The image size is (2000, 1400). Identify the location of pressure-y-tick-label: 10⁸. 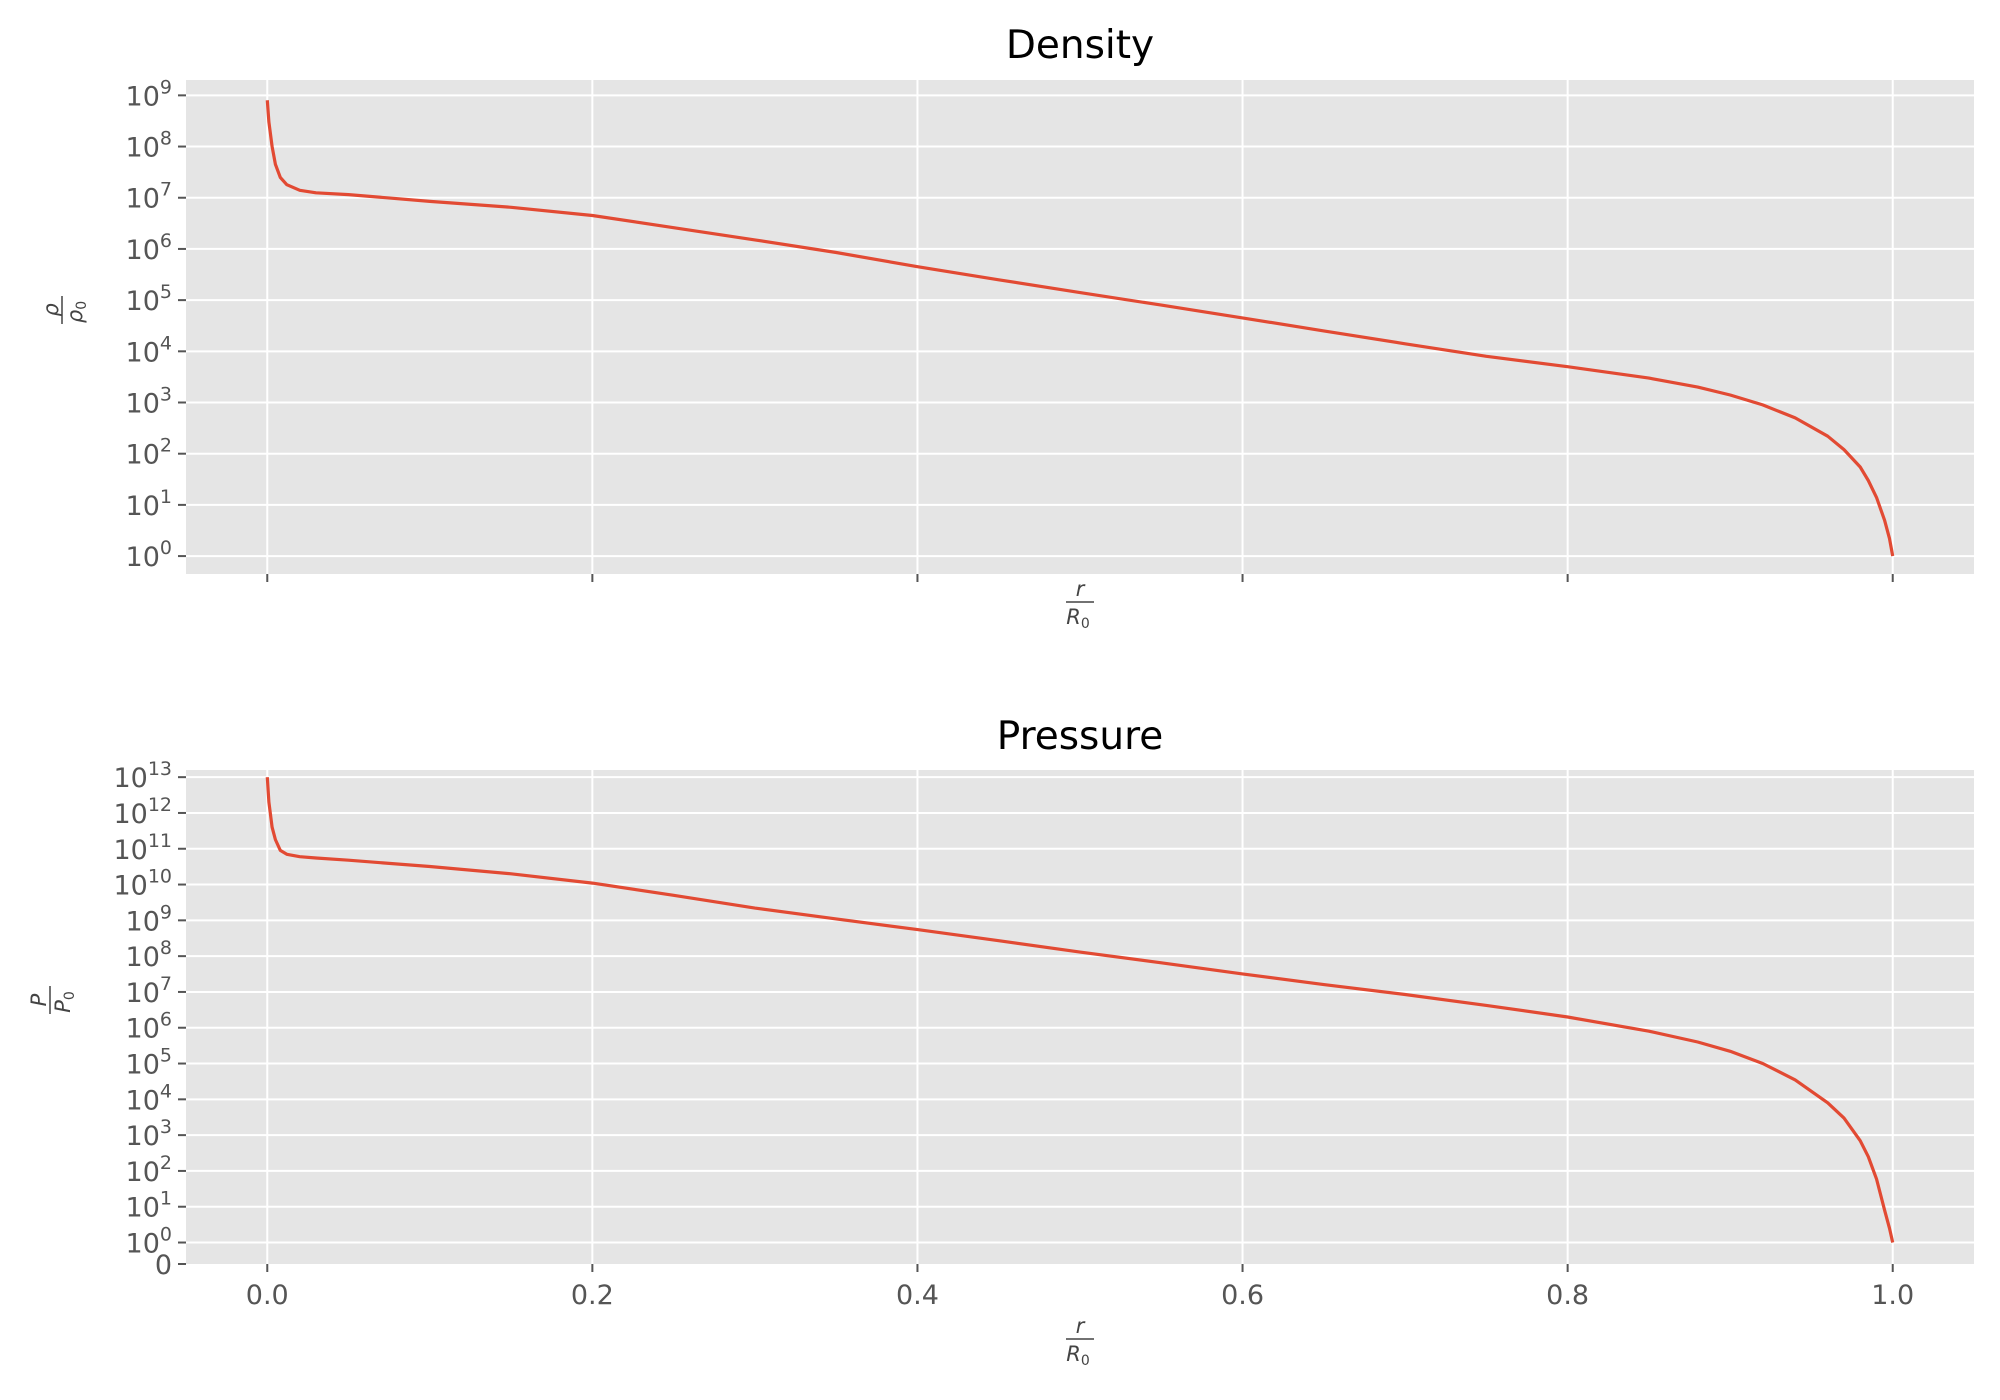
(149, 955).